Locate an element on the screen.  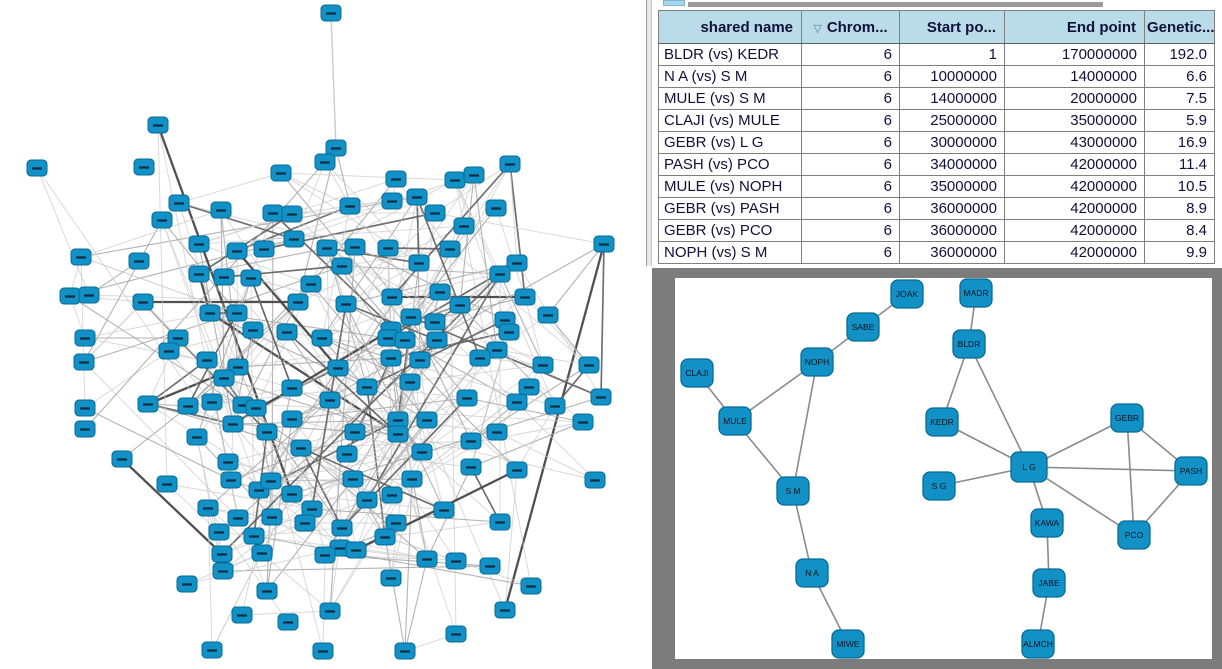
network-node-NOPH: NOPH is located at coordinates (817, 362).